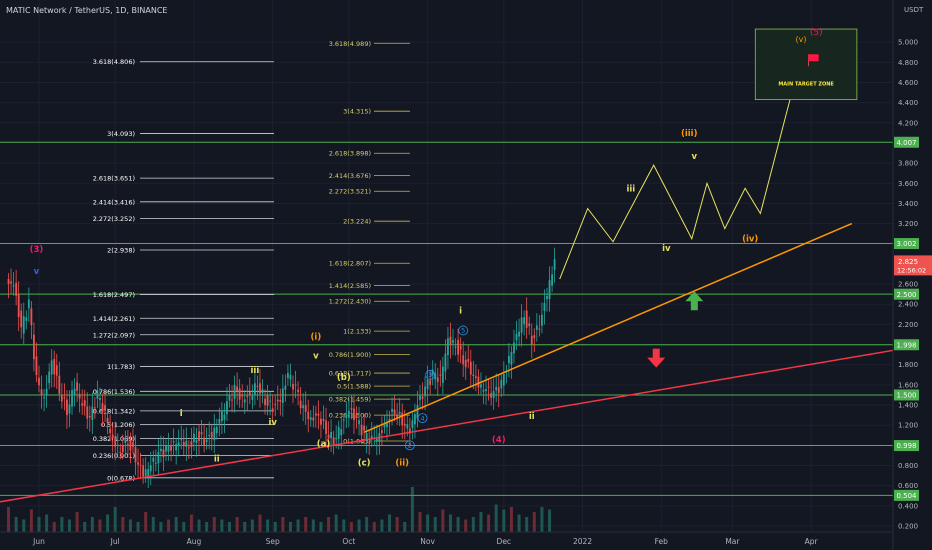  Describe the element at coordinates (582, 541) in the screenshot. I see `x-tick-label: 2022` at that location.